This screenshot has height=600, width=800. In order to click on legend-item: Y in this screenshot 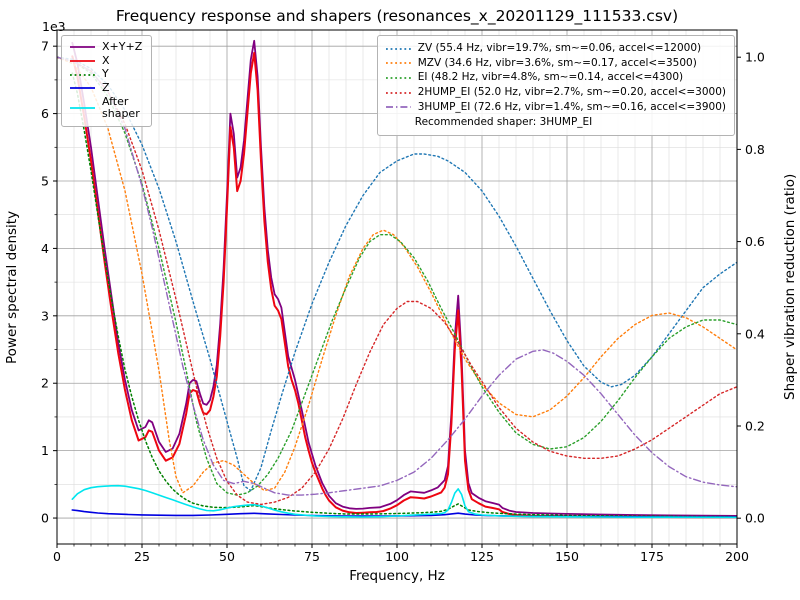, I will do `click(105, 74)`.